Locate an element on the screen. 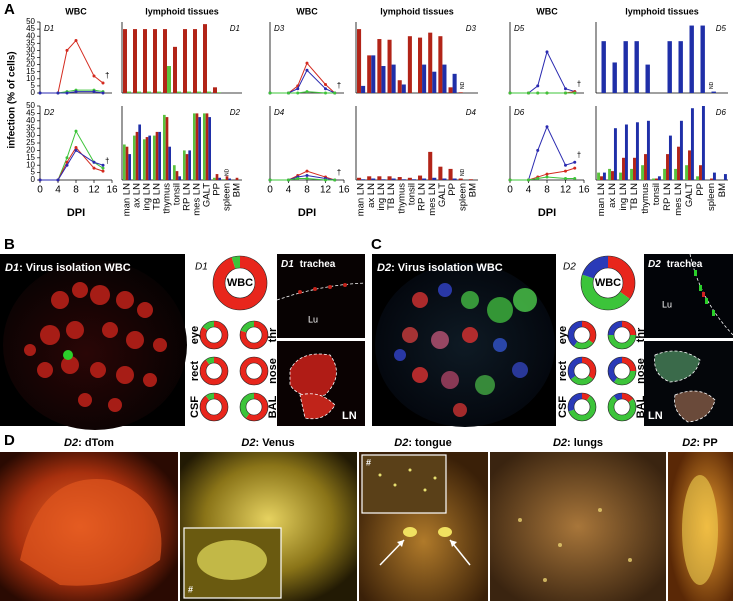 The image size is (733, 601). x-tick-label: 0 is located at coordinates (510, 190).